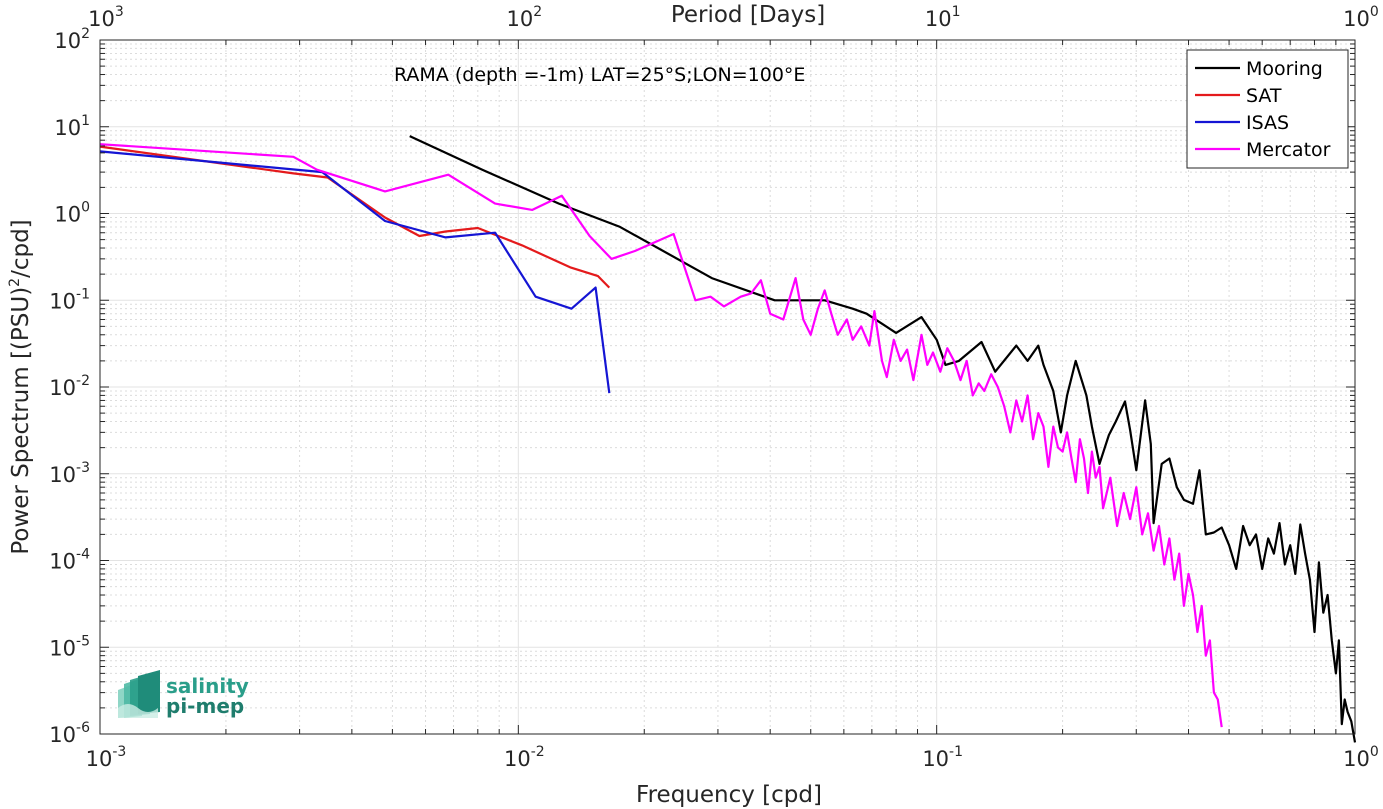 This screenshot has height=809, width=1383. What do you see at coordinates (85, 208) in the screenshot?
I see `y-tick-label-exp: 0` at bounding box center [85, 208].